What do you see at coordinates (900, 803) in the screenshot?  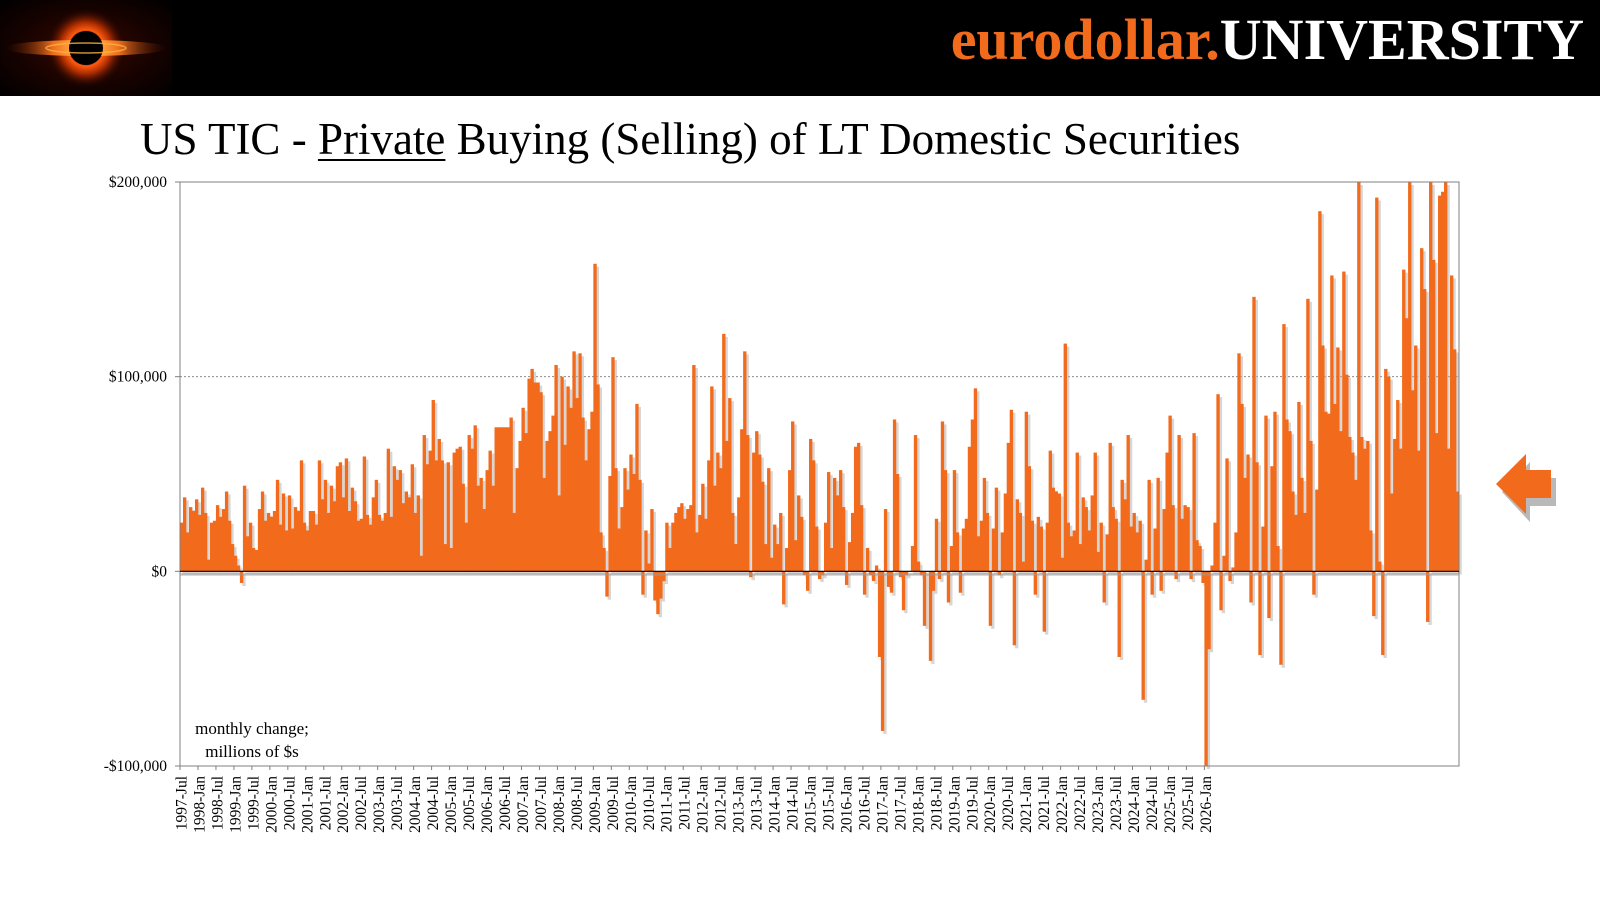 I see `x-tick-label: 2017-Jul` at bounding box center [900, 803].